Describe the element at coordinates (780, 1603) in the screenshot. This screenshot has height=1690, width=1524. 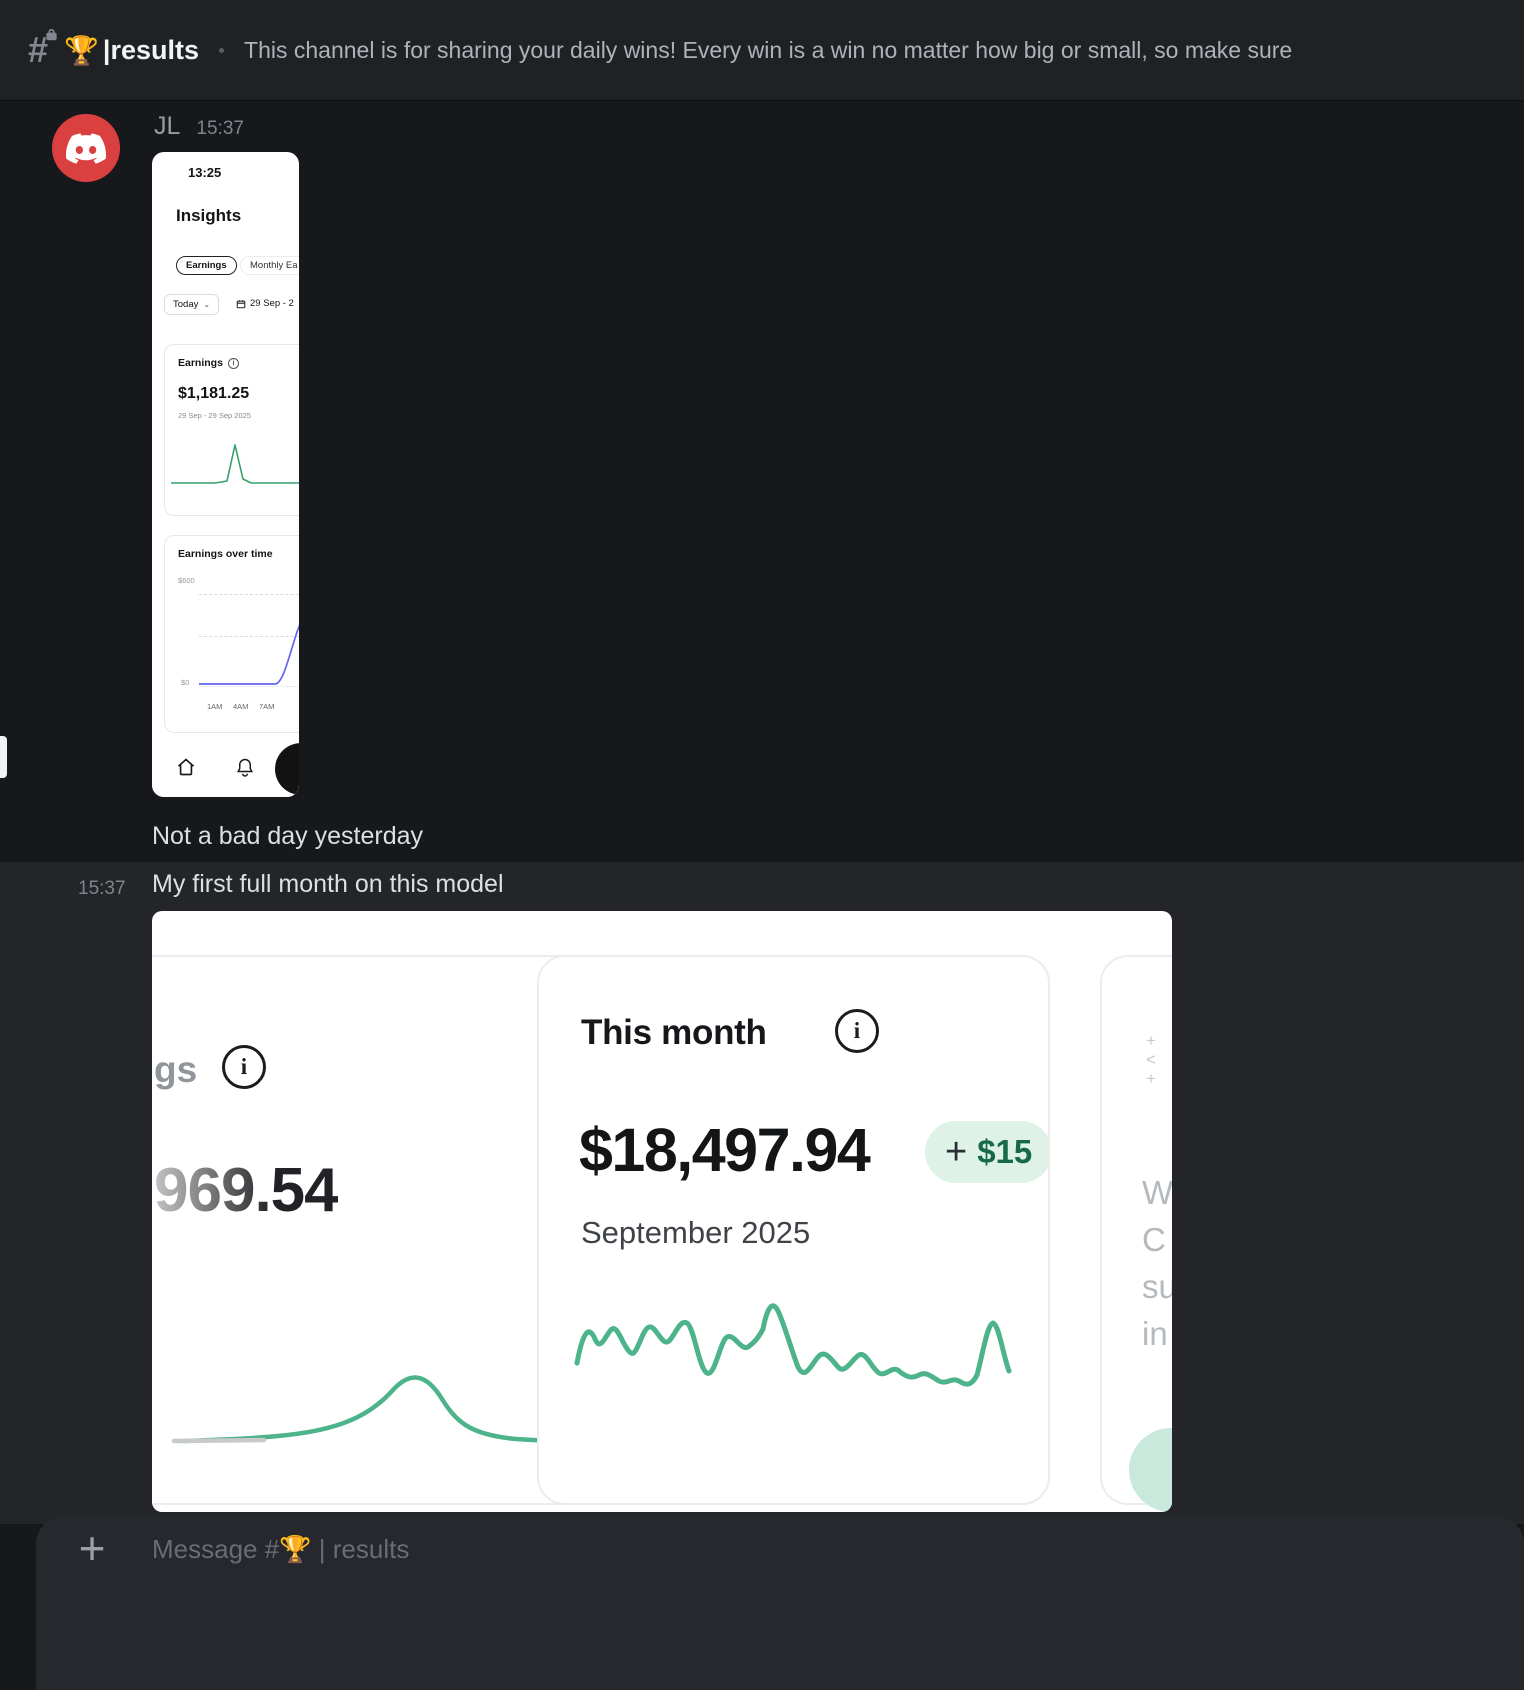
I see `message-composer: + Message #🏆 | results` at that location.